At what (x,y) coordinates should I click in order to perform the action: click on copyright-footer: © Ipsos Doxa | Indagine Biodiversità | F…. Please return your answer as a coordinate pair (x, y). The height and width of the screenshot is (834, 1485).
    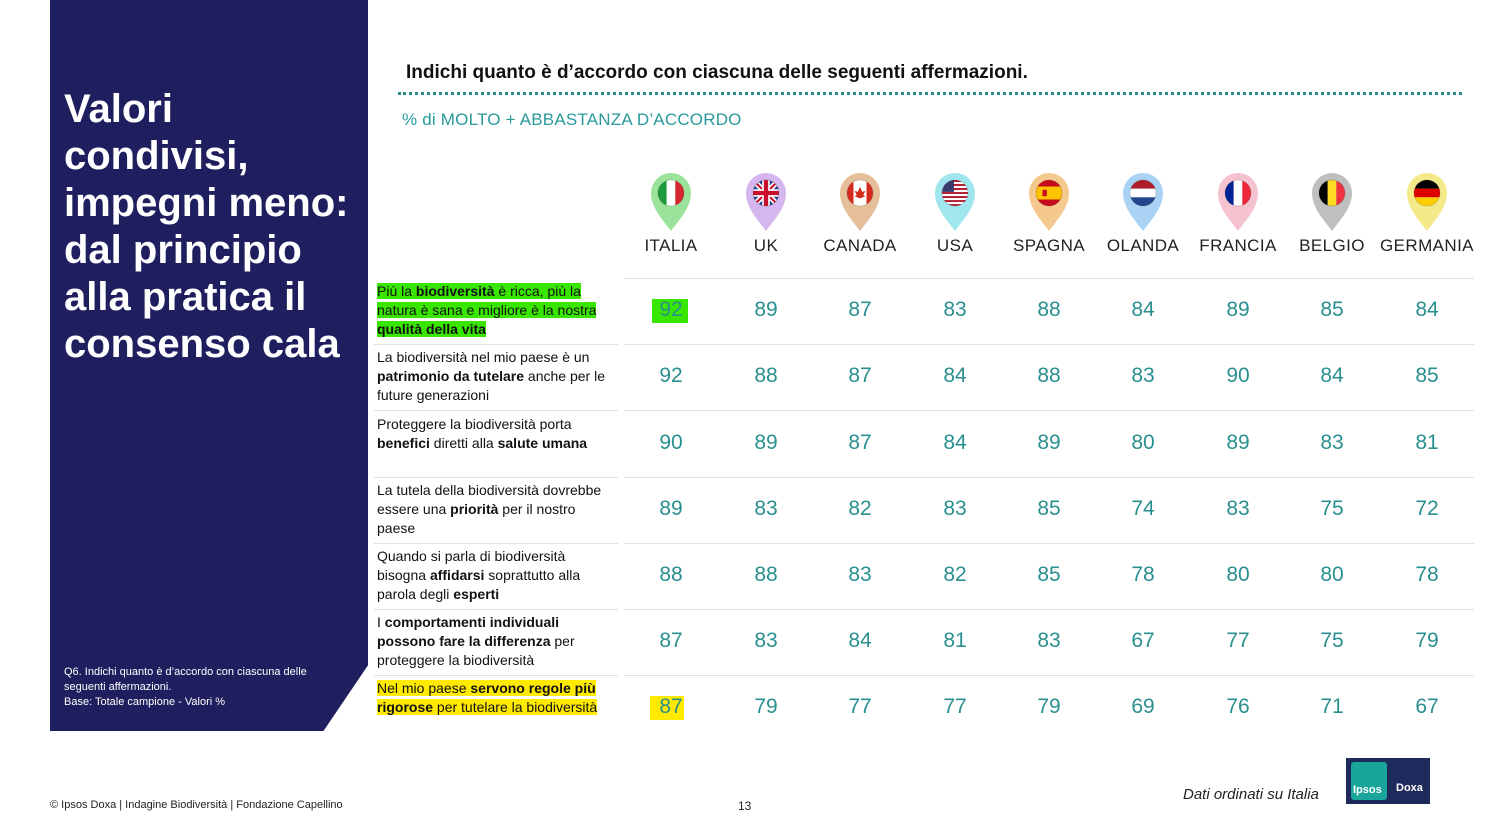
    Looking at the image, I should click on (196, 805).